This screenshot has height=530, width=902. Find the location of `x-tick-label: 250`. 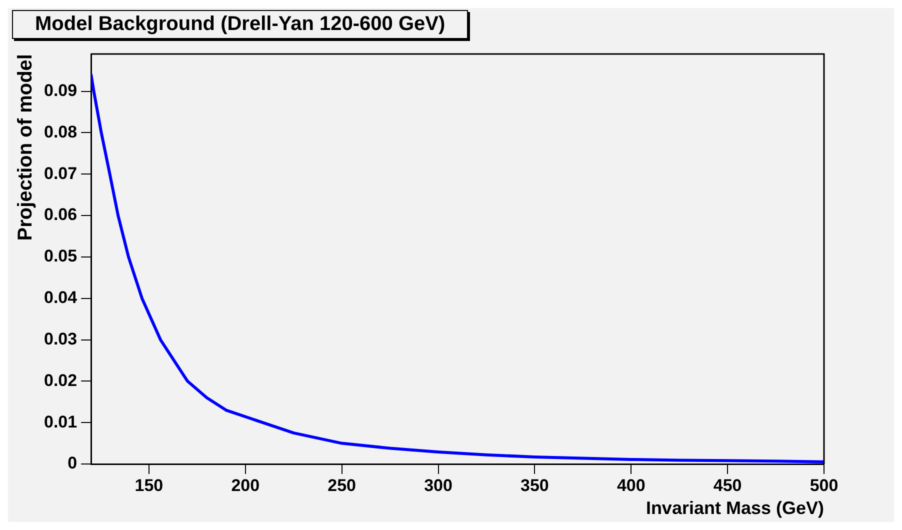

x-tick-label: 250 is located at coordinates (342, 485).